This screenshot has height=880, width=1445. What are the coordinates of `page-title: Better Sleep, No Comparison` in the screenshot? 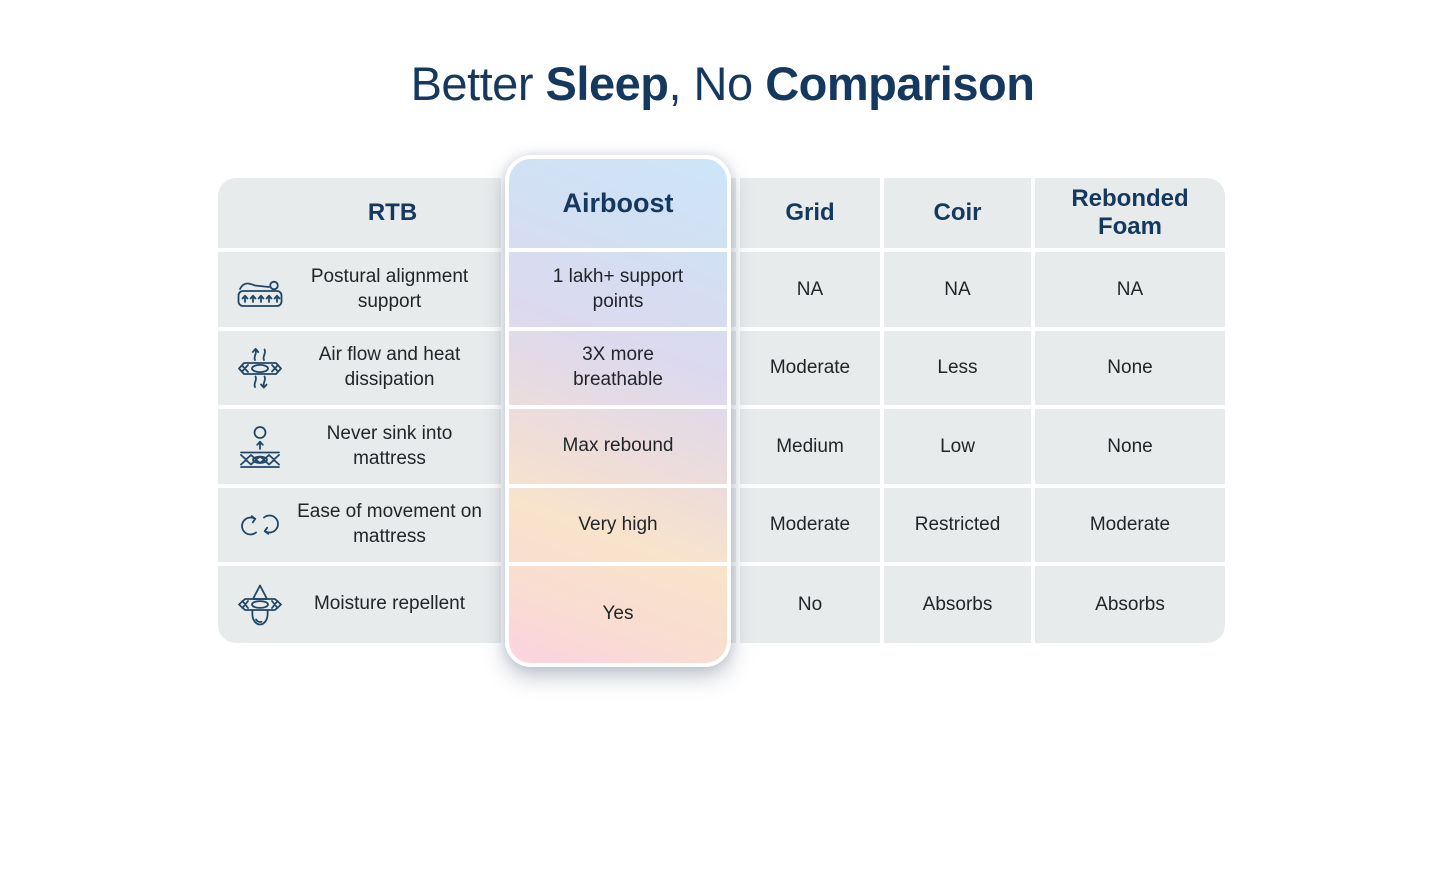 It's located at (722, 83).